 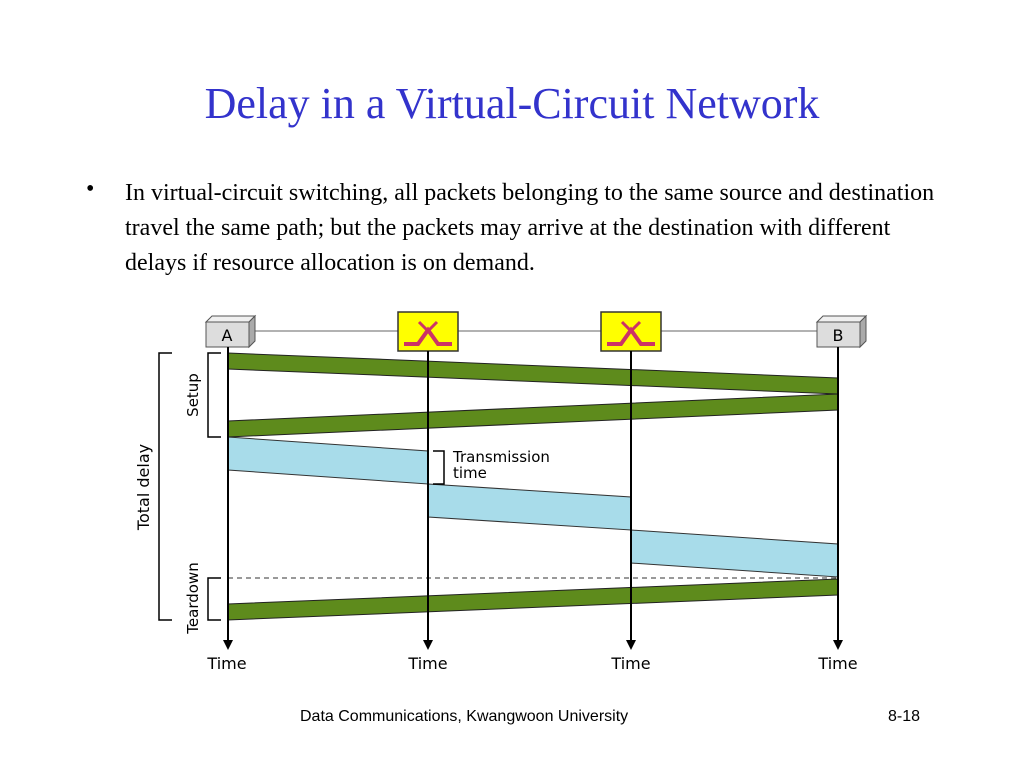 I want to click on setup-label: Setup, so click(x=193, y=395).